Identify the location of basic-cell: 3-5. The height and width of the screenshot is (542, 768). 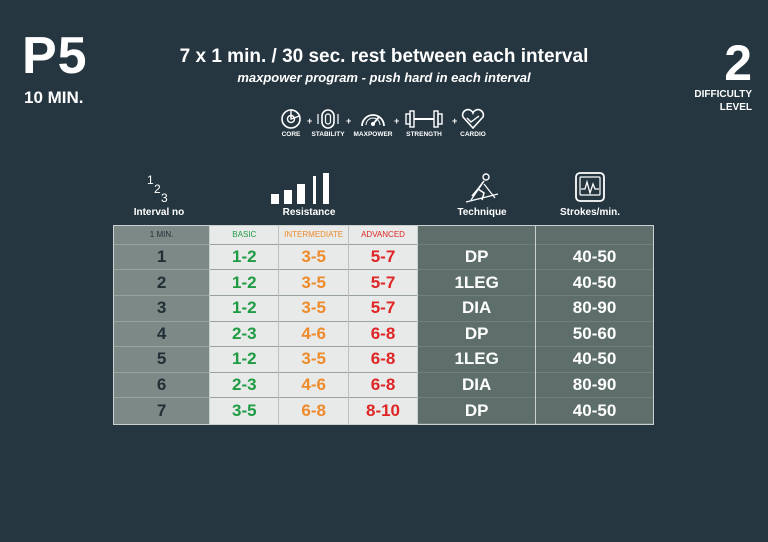
(244, 411).